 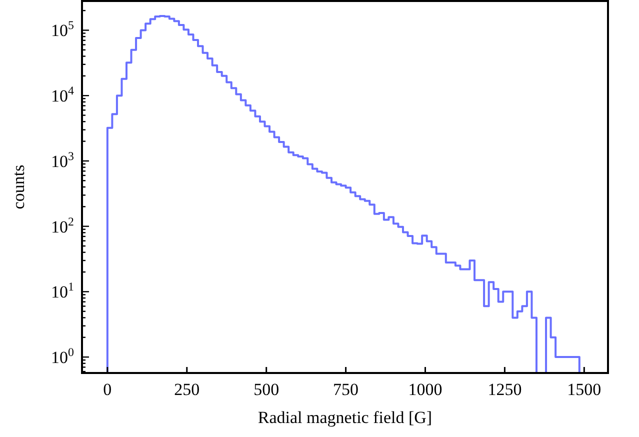 I want to click on y-tick-label: 10$^{0}$, so click(x=62, y=356).